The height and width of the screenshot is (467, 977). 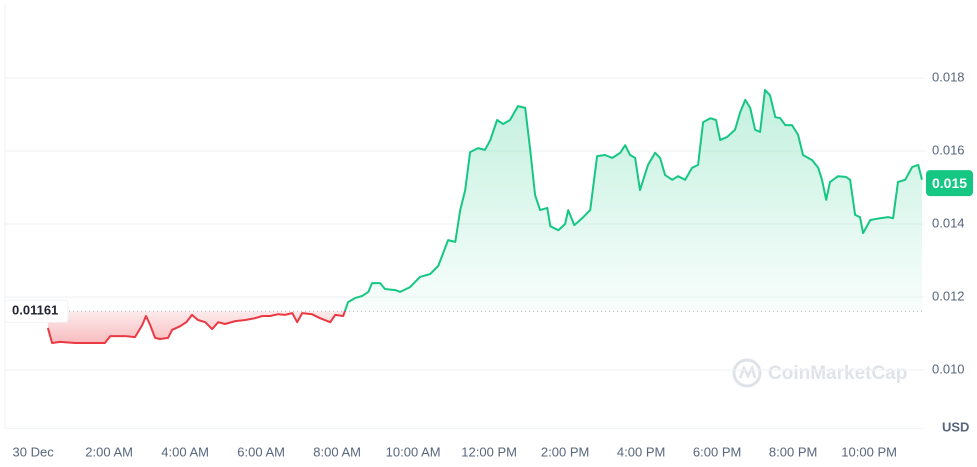 I want to click on x-tick-label: 10:00 AM, so click(x=413, y=451).